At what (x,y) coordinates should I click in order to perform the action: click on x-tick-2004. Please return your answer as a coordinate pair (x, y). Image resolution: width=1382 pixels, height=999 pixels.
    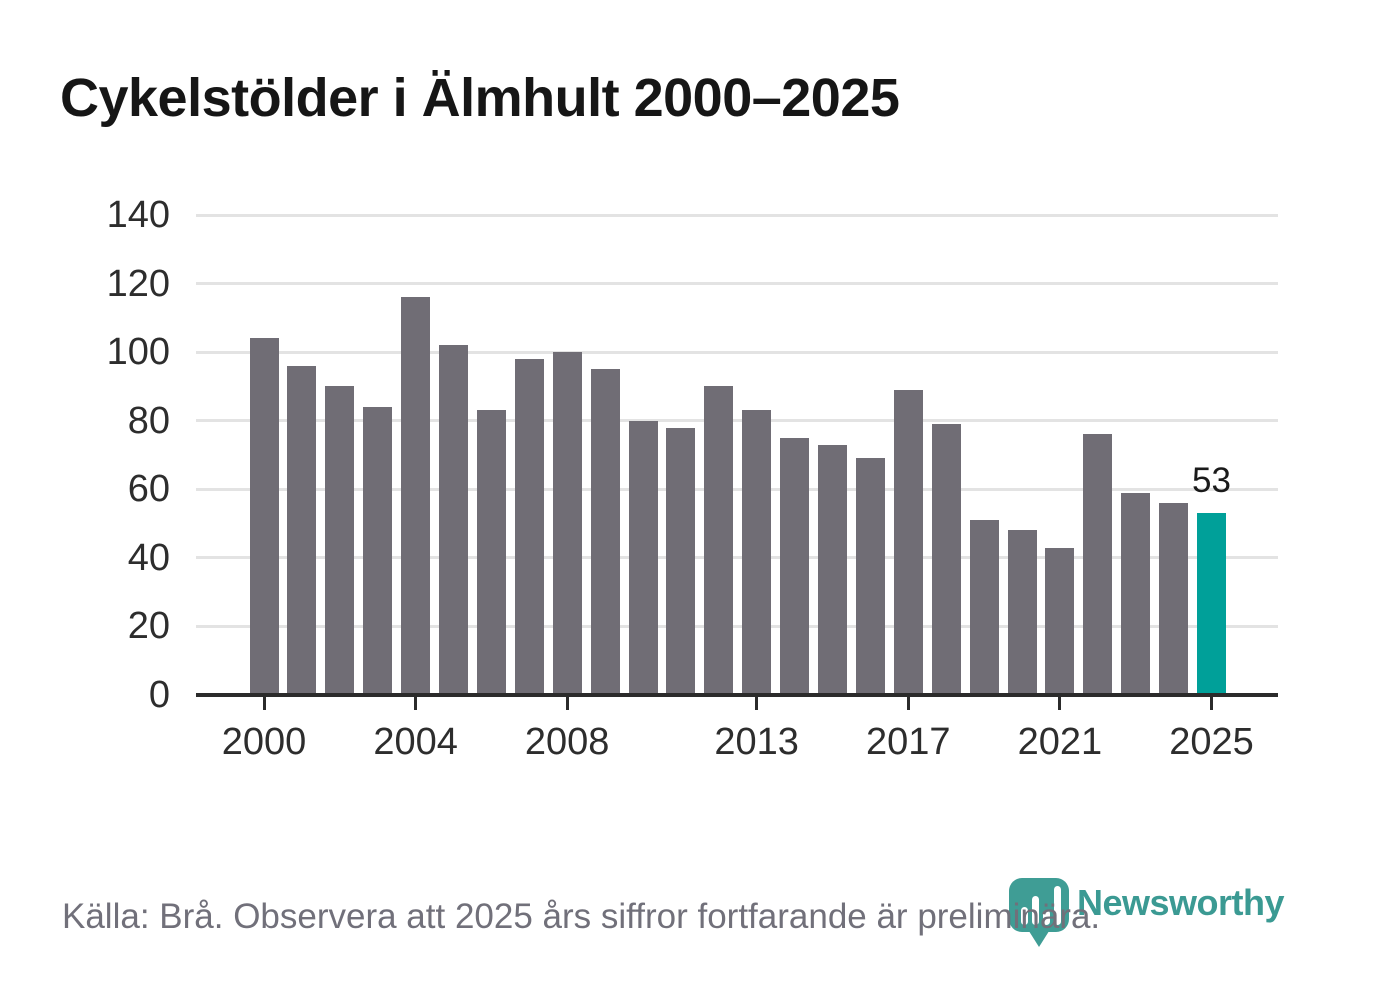
    Looking at the image, I should click on (416, 703).